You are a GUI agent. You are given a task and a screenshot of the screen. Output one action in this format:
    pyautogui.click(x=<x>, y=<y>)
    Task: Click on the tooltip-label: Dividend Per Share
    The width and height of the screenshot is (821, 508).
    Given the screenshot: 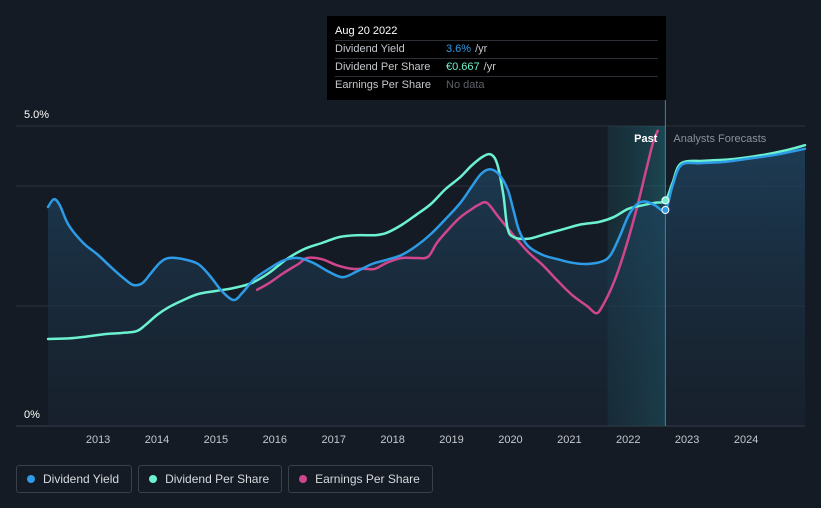 What is the action you would take?
    pyautogui.click(x=383, y=67)
    